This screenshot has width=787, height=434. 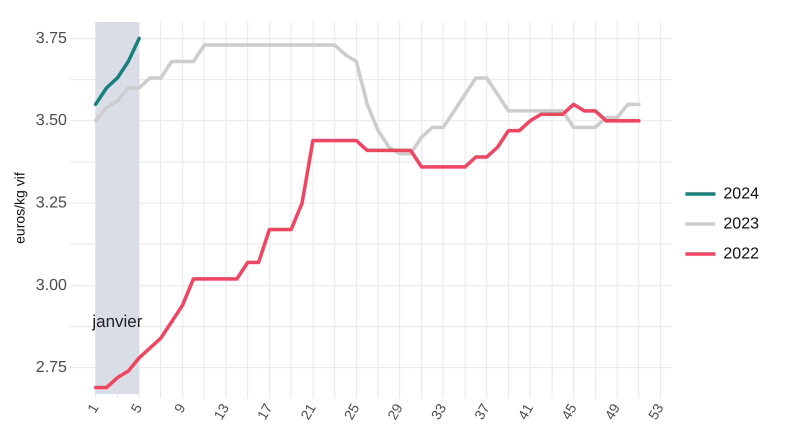 What do you see at coordinates (482, 411) in the screenshot?
I see `x-tick-label: 37` at bounding box center [482, 411].